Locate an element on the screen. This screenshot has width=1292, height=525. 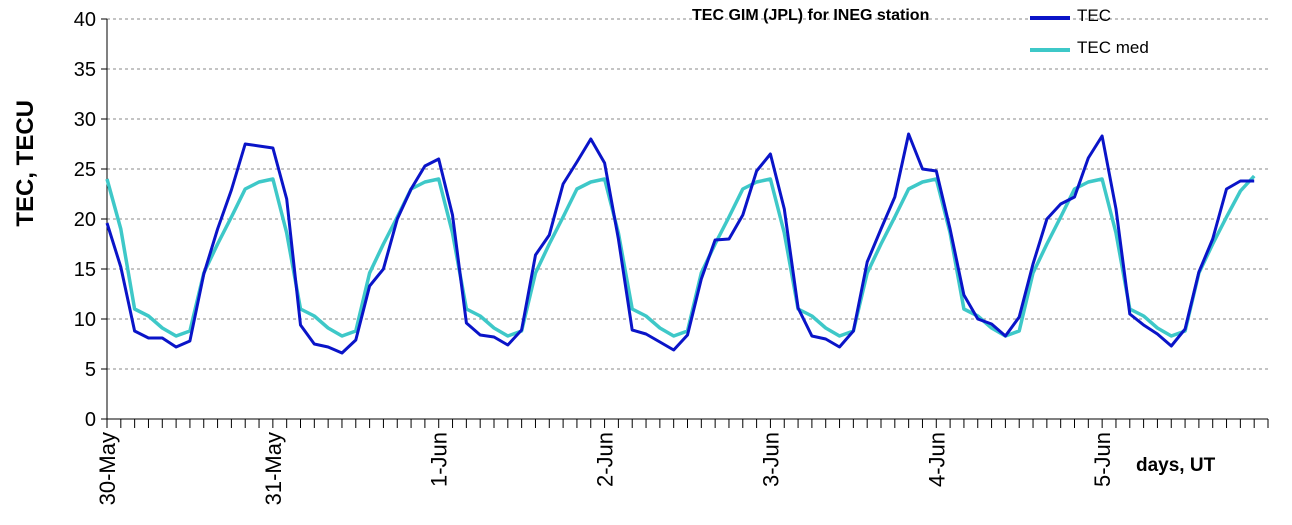
y-tick-label: 20 is located at coordinates (85, 220).